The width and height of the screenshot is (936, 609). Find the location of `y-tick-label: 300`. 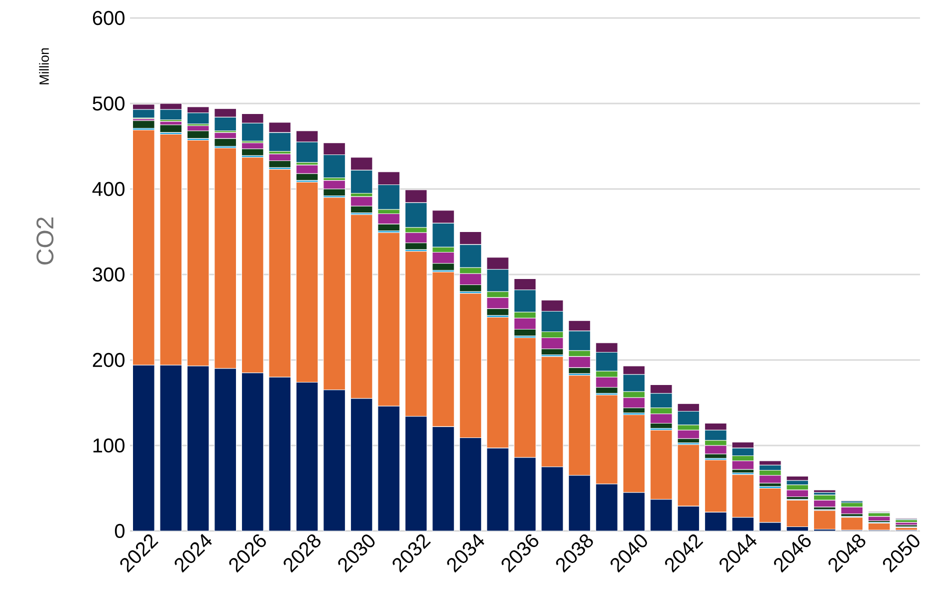

y-tick-label: 300 is located at coordinates (108, 274).